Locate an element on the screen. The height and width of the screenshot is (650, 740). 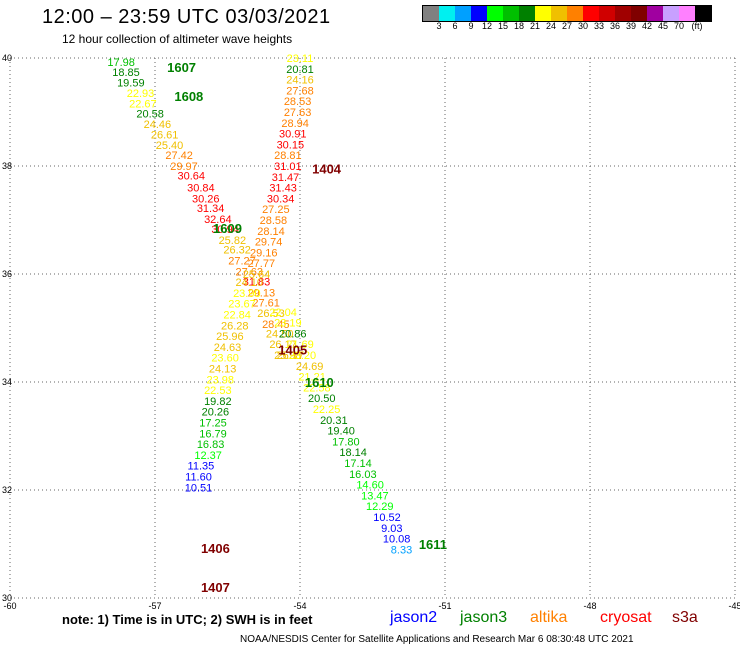
legend-label: 30 is located at coordinates (583, 26).